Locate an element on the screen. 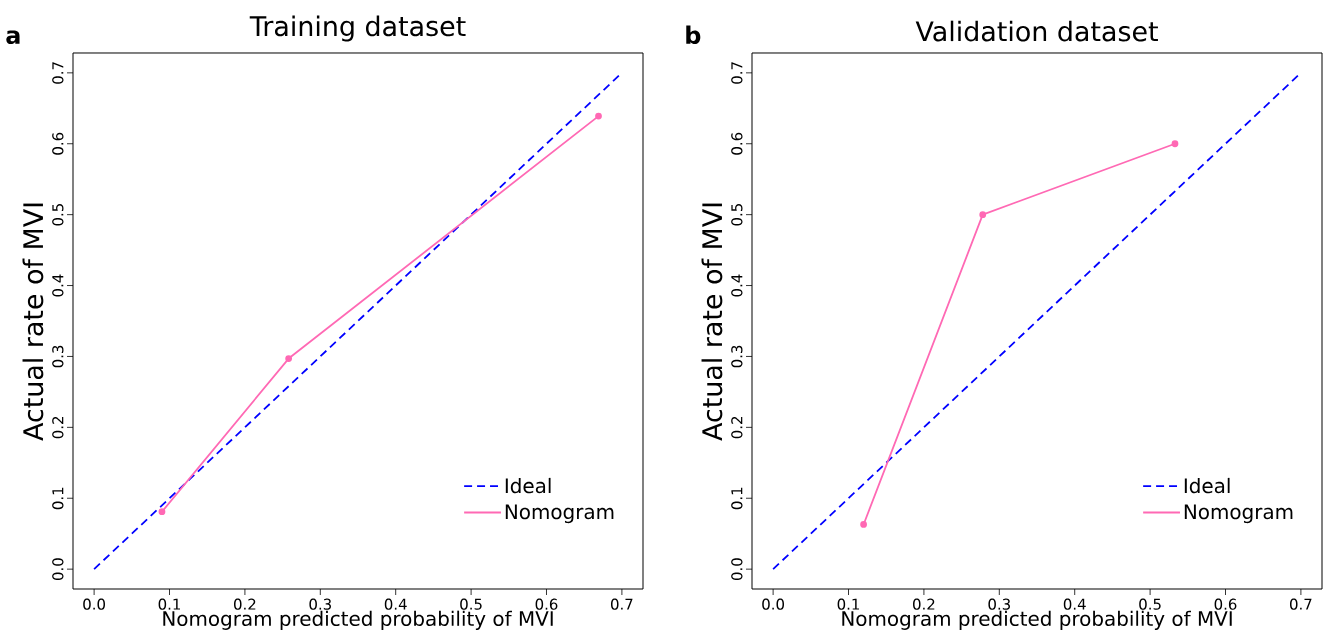 The width and height of the screenshot is (1326, 641). chart-title: Validation dataset is located at coordinates (1036, 31).